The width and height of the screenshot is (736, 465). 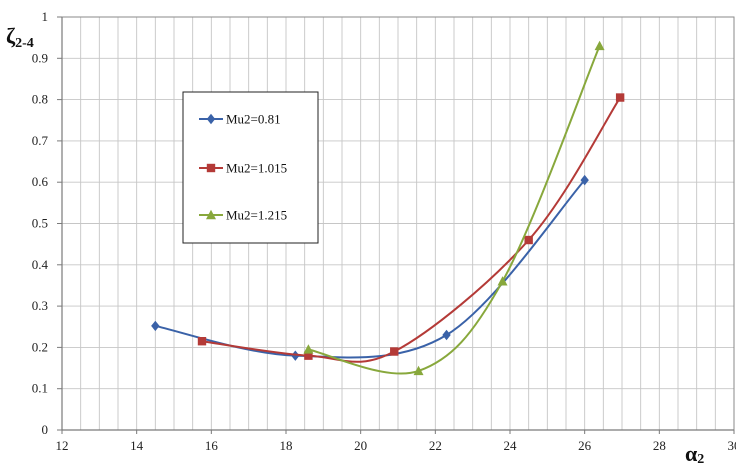 What do you see at coordinates (40, 57) in the screenshot?
I see `y-tick-label: 0.9` at bounding box center [40, 57].